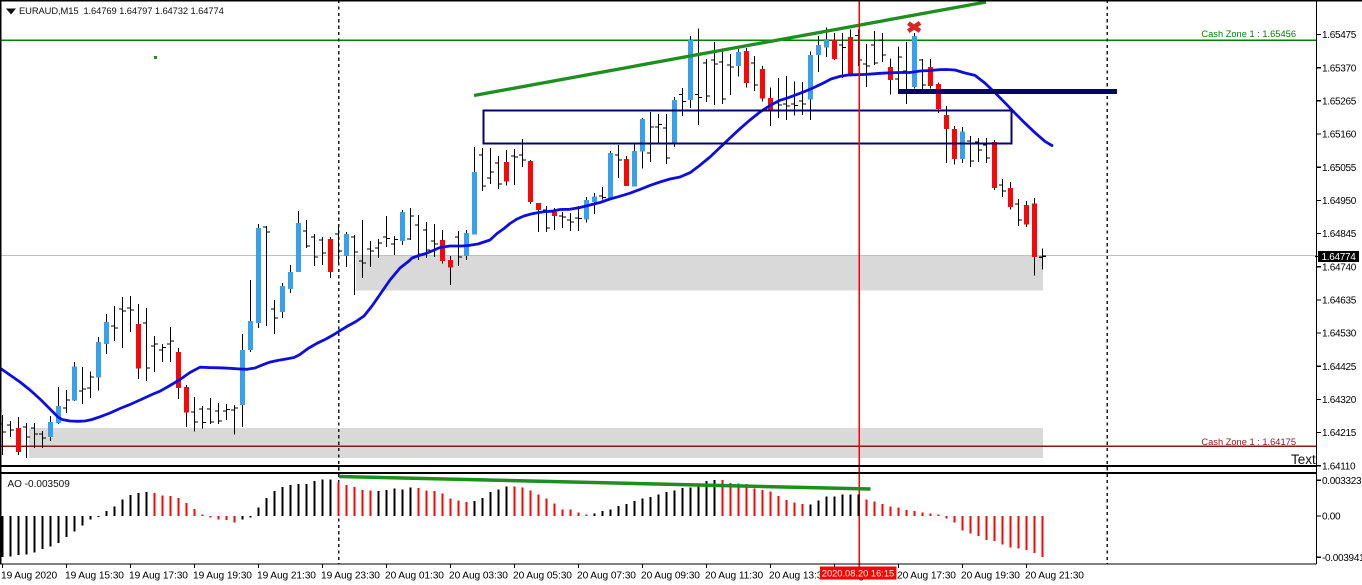 The width and height of the screenshot is (1362, 585). Describe the element at coordinates (1339, 433) in the screenshot. I see `svg-text: 1.64215` at that location.